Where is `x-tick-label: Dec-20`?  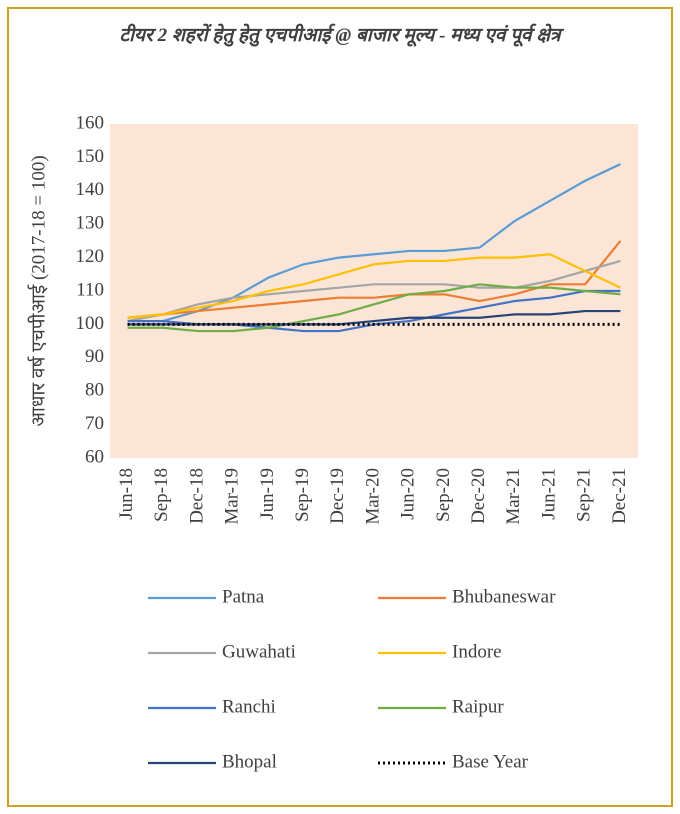 x-tick-label: Dec-20 is located at coordinates (478, 496).